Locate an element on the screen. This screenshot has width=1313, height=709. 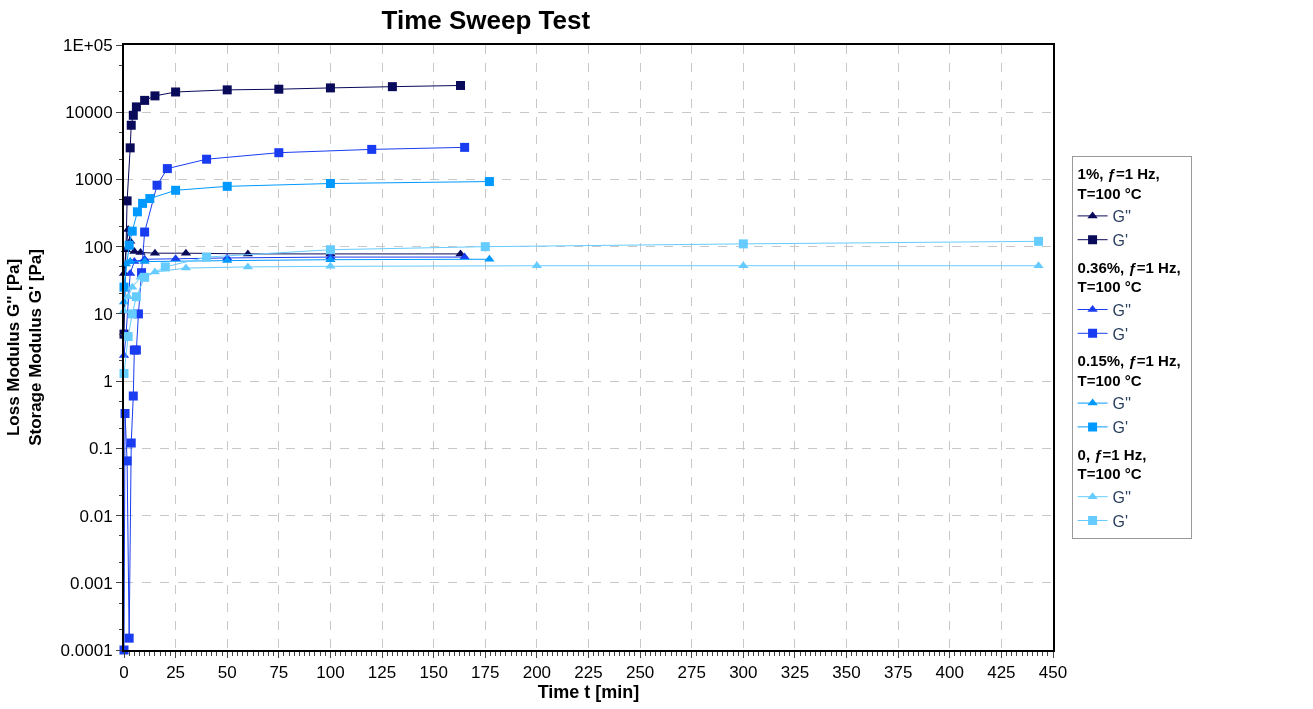
y-axis-title: Loss Modulus G'' [Pa] Storage Modulus G' [Pa] is located at coordinates (24, 347).